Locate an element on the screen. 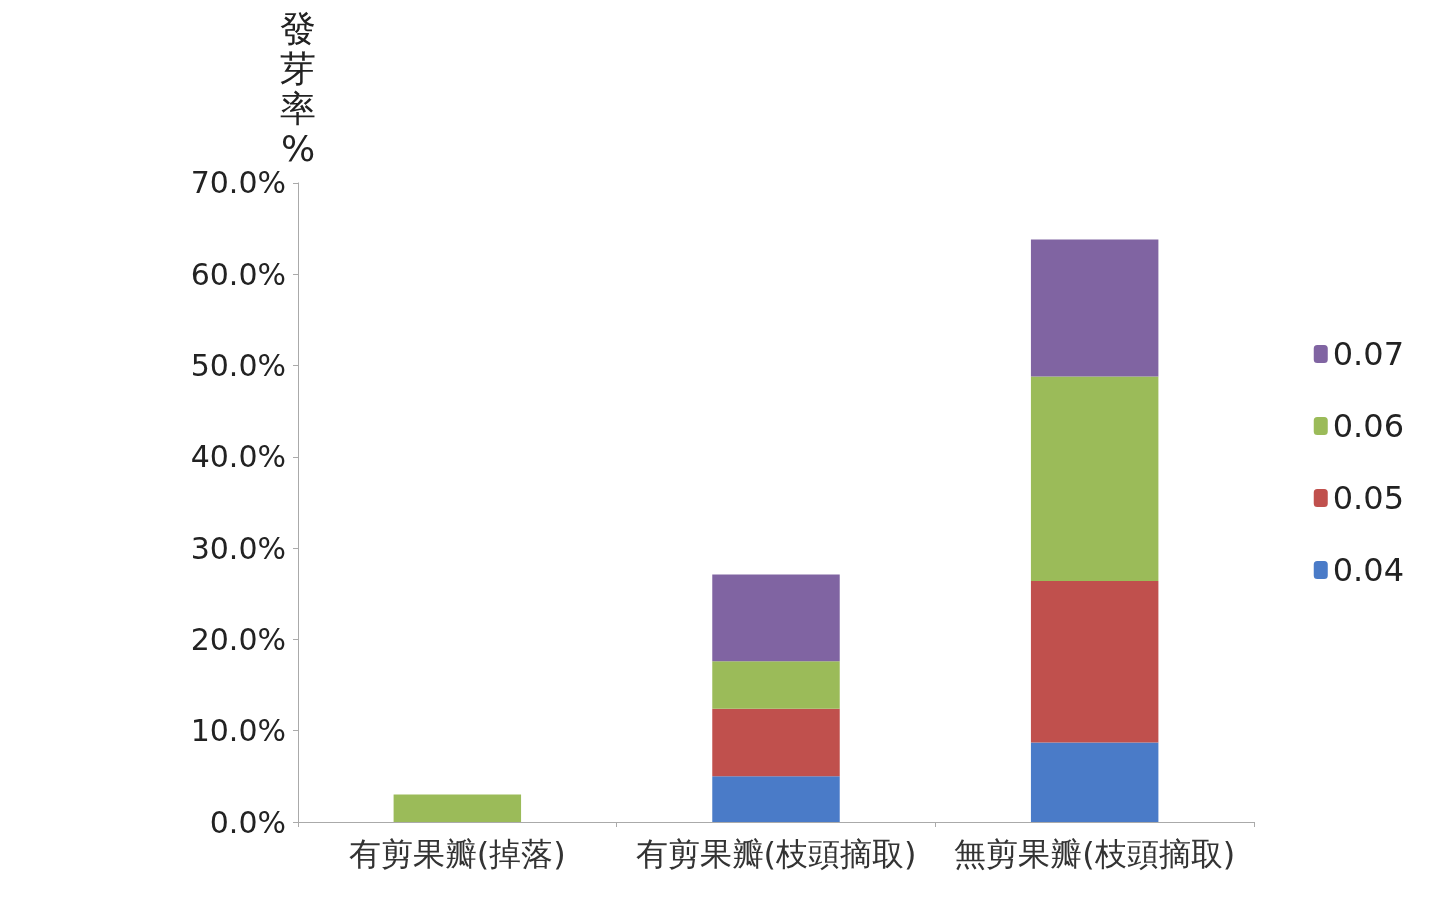 This screenshot has height=924, width=1437. y-tick-label: 50.0% is located at coordinates (238, 365).